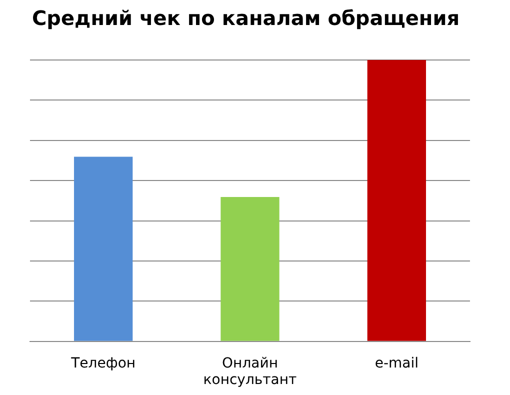 Image resolution: width=510 pixels, height=395 pixels. Describe the element at coordinates (246, 18) in the screenshot. I see `chart-title: Средний чек по каналам обращения` at that location.